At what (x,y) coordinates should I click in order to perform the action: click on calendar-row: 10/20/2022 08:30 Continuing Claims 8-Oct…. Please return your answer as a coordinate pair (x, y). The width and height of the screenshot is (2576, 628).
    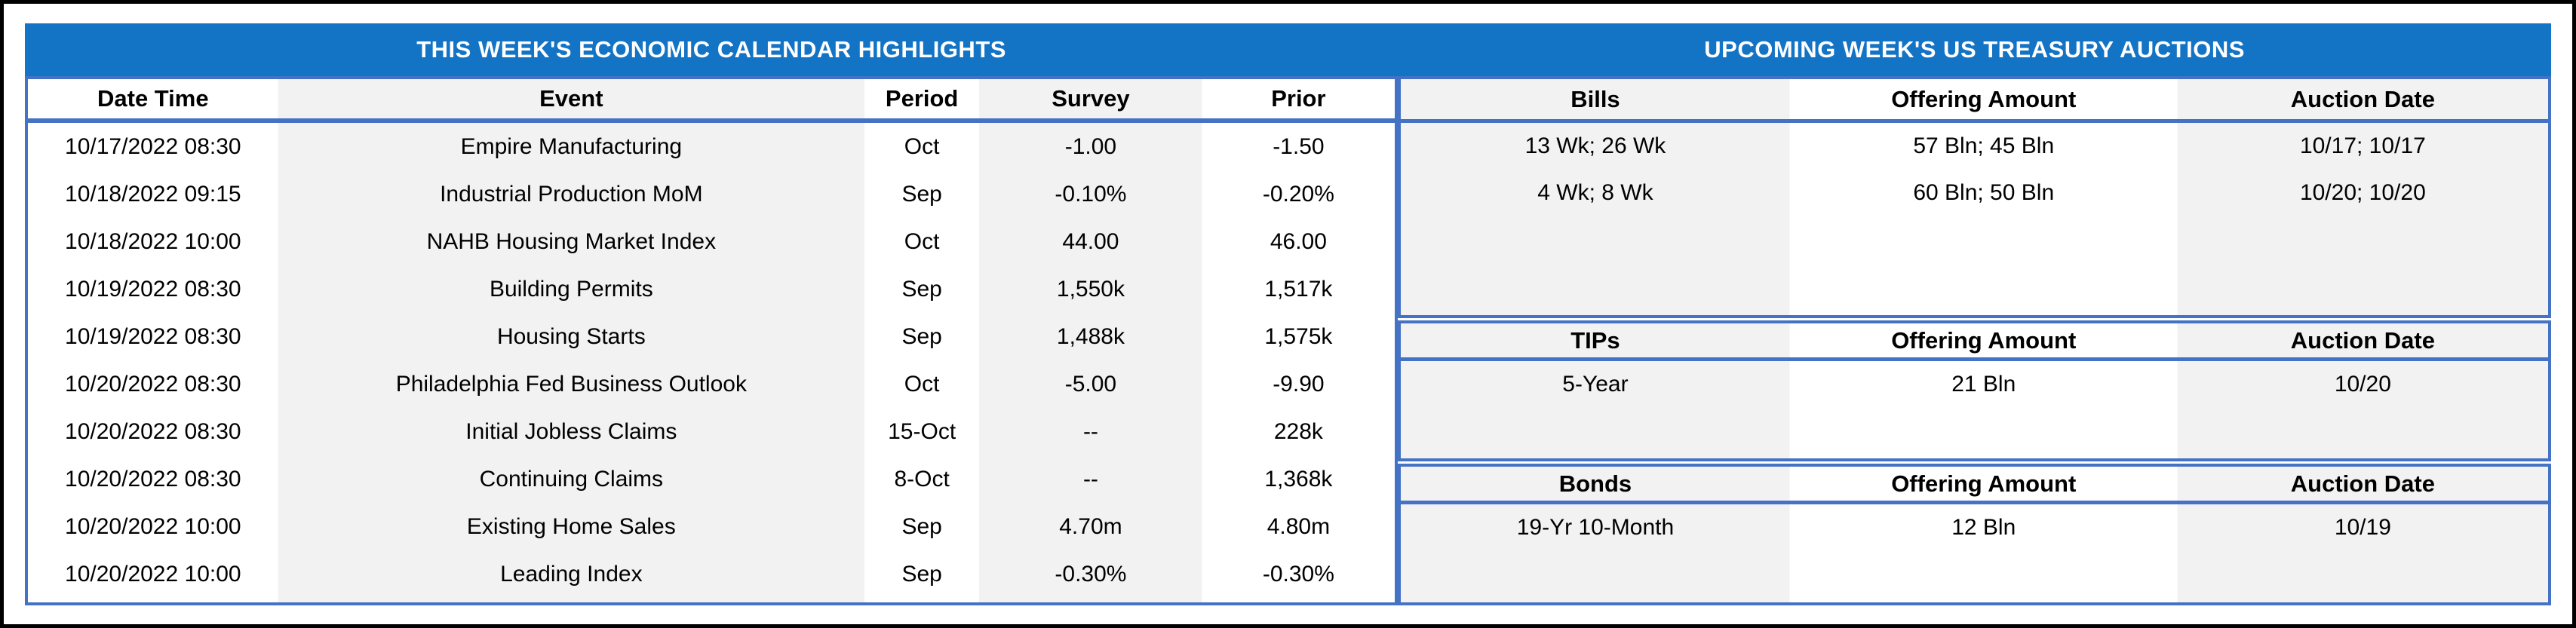
    Looking at the image, I should click on (711, 479).